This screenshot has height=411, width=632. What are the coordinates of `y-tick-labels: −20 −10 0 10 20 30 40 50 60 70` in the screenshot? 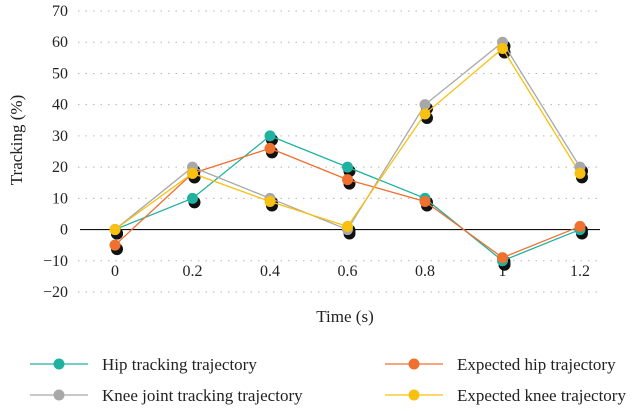 It's located at (55, 152).